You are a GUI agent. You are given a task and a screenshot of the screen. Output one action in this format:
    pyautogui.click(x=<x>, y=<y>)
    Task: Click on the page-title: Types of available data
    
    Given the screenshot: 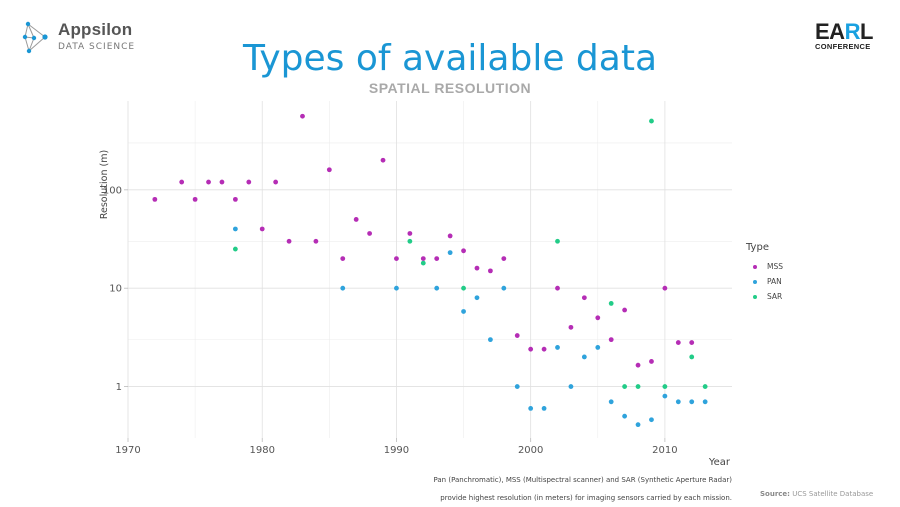 What is the action you would take?
    pyautogui.click(x=450, y=58)
    